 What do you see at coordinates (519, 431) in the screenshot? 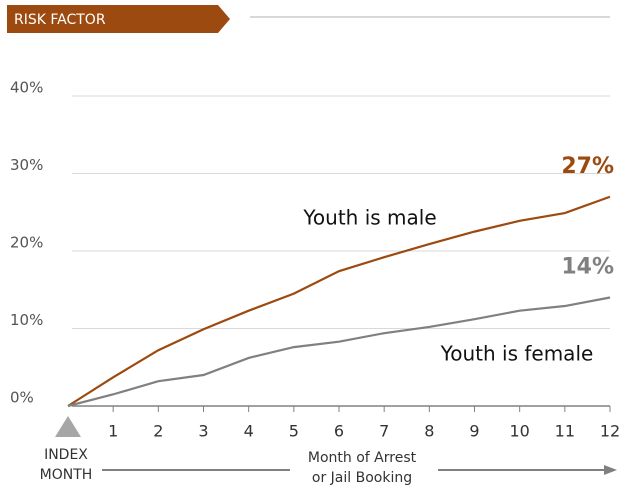
I see `x-tick-label: 10` at bounding box center [519, 431].